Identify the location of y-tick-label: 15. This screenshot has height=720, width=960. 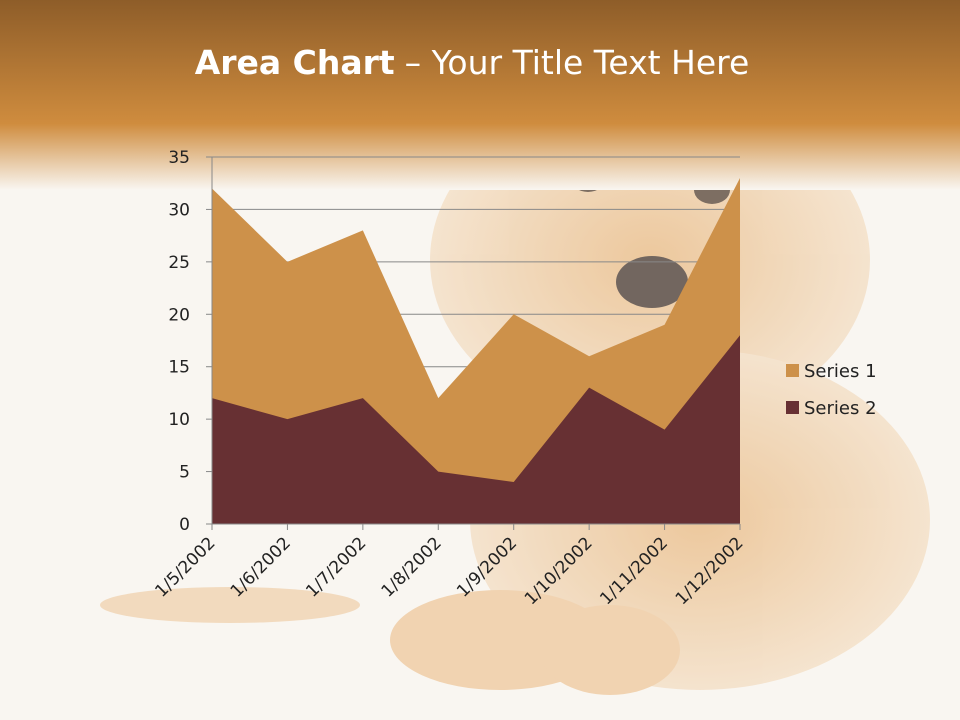
(179, 368).